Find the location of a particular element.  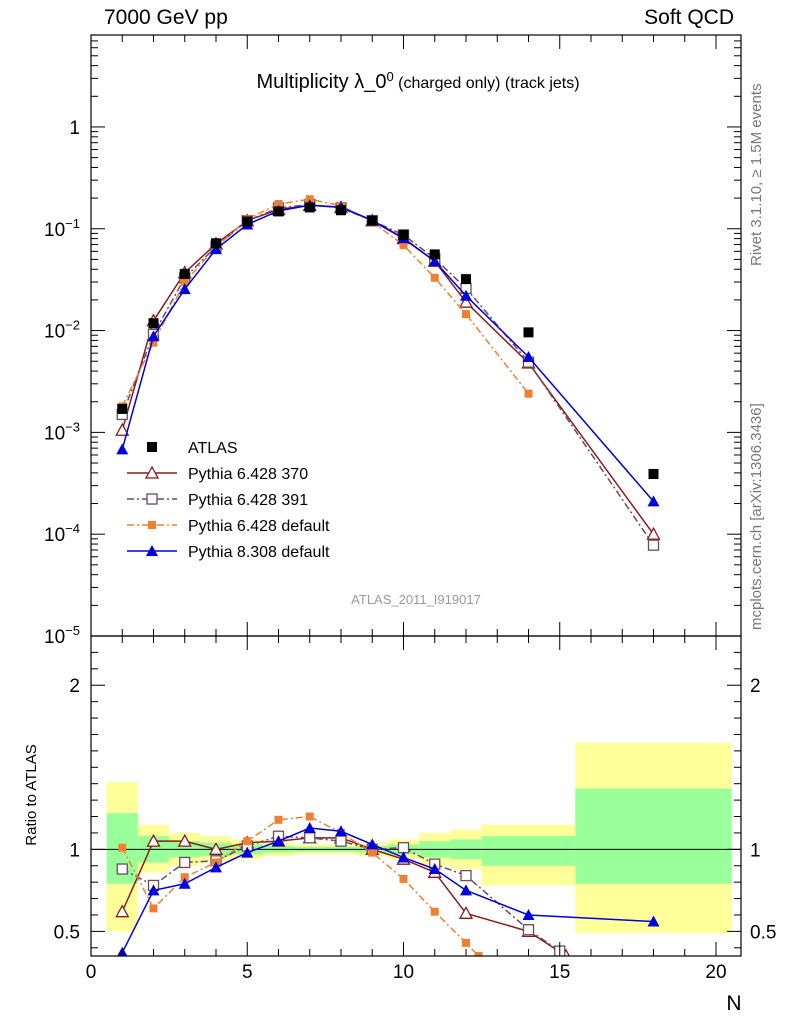

legend-label: ATLAS is located at coordinates (213, 448).